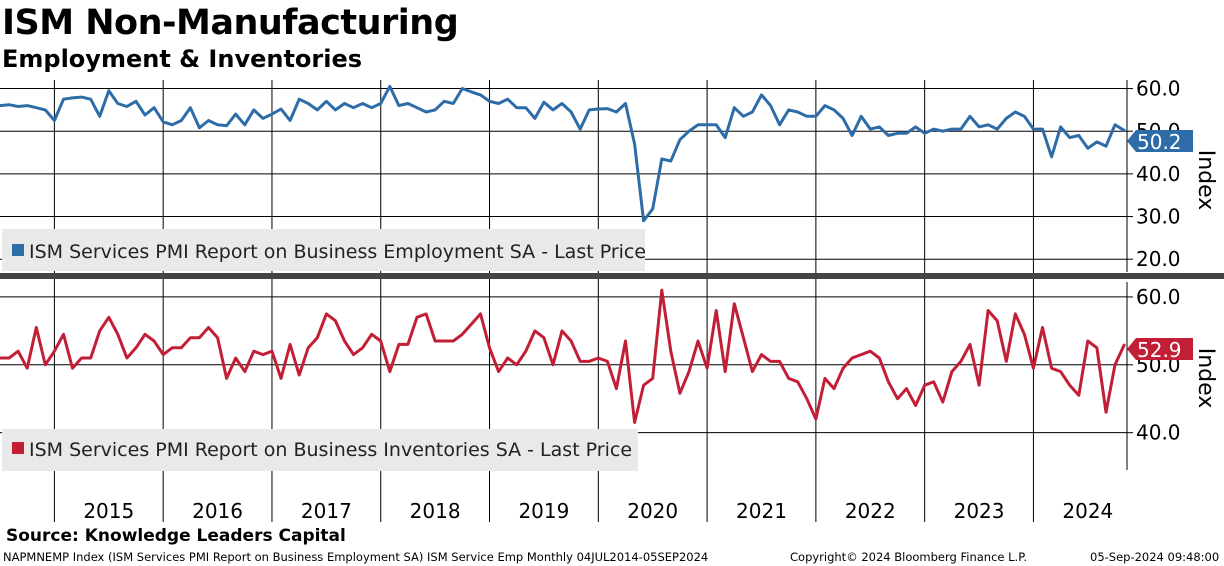 The height and width of the screenshot is (566, 1224). What do you see at coordinates (908, 557) in the screenshot?
I see `footer-copyright: Copyright© 2024 Bloomberg Finance L.P.` at bounding box center [908, 557].